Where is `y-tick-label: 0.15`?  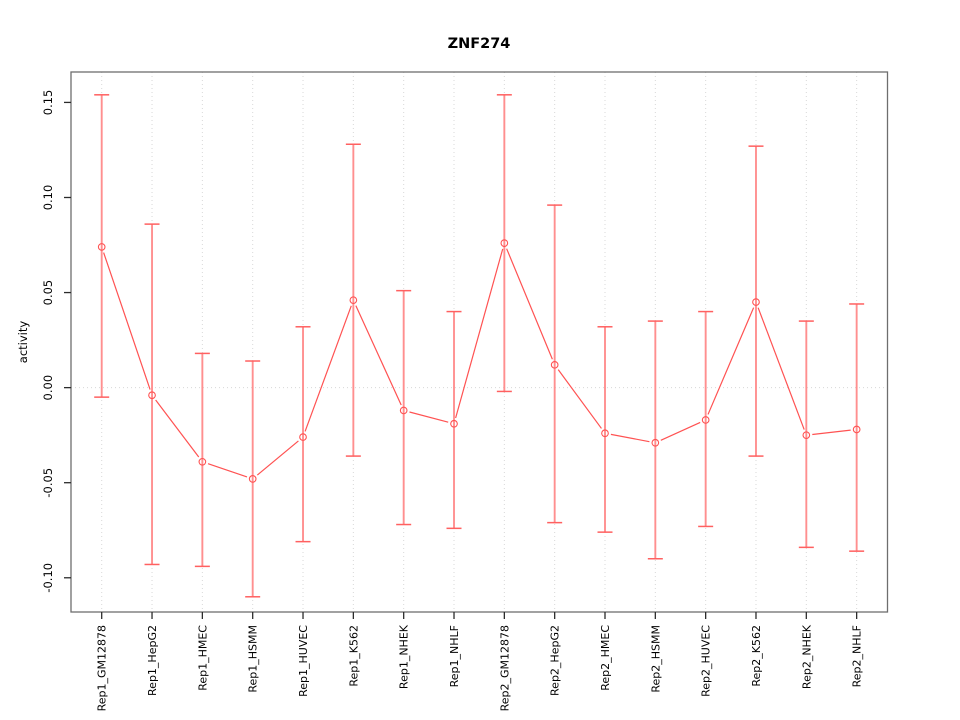 y-tick-label: 0.15 is located at coordinates (48, 103).